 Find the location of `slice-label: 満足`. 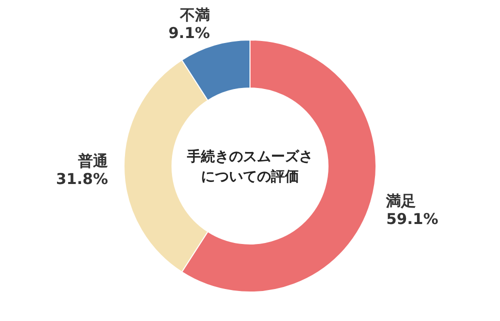

slice-label: 満足 is located at coordinates (400, 201).